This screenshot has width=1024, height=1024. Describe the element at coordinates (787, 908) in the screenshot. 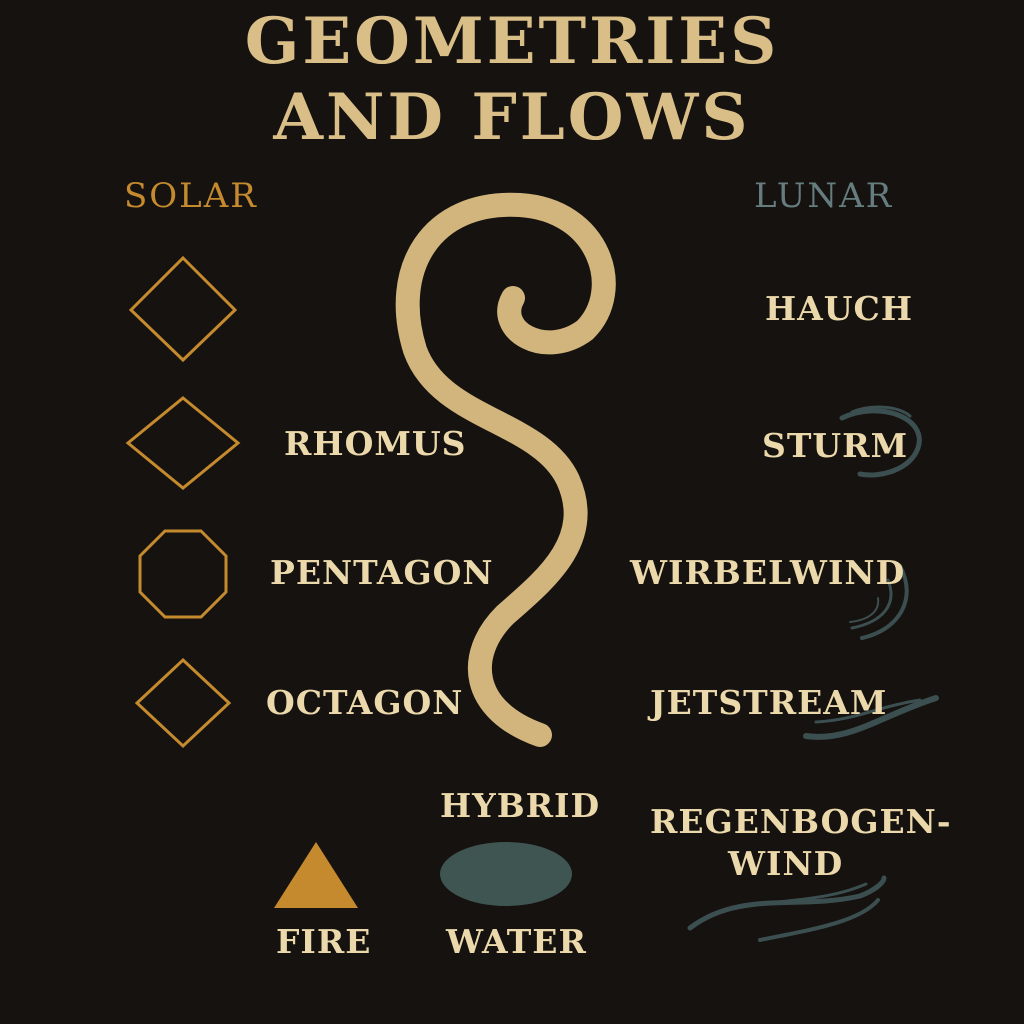

I see `regenbogenwind-swoosh-icon` at that location.